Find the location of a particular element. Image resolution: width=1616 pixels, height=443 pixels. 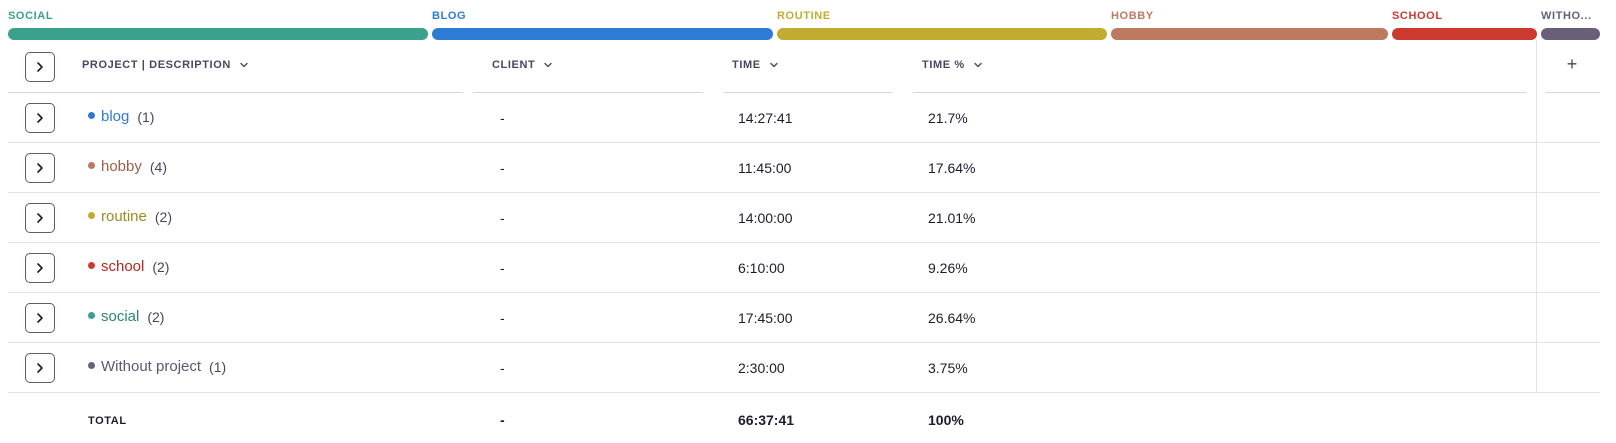

entry-count: (1) is located at coordinates (146, 116).